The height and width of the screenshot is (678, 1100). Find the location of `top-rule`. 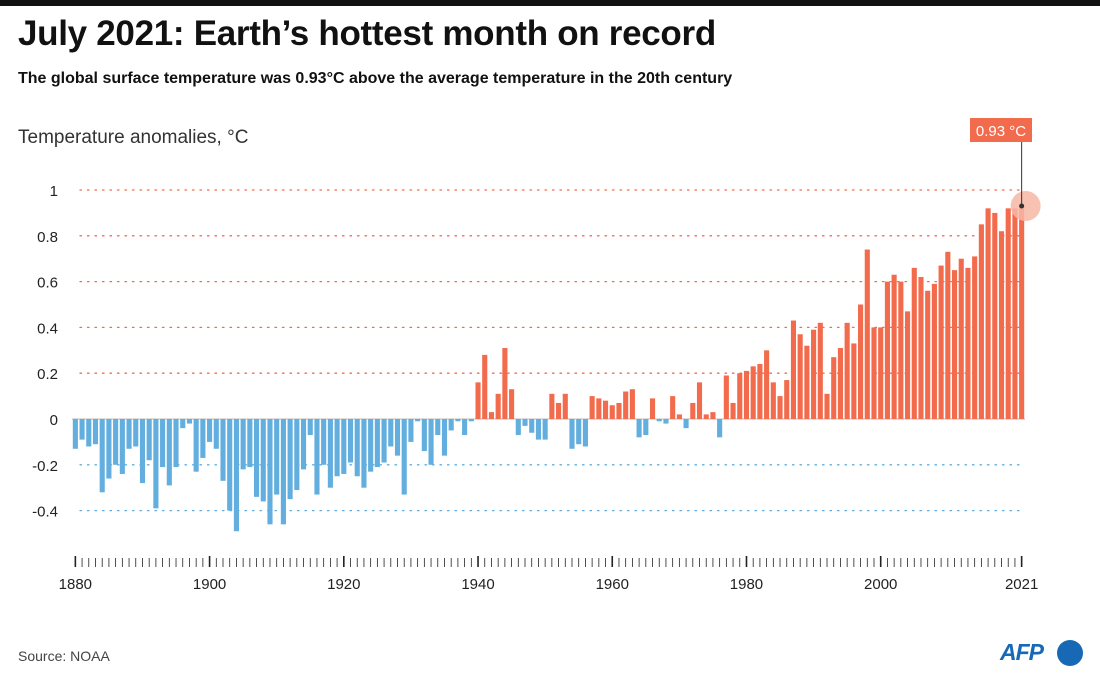

top-rule is located at coordinates (550, 3).